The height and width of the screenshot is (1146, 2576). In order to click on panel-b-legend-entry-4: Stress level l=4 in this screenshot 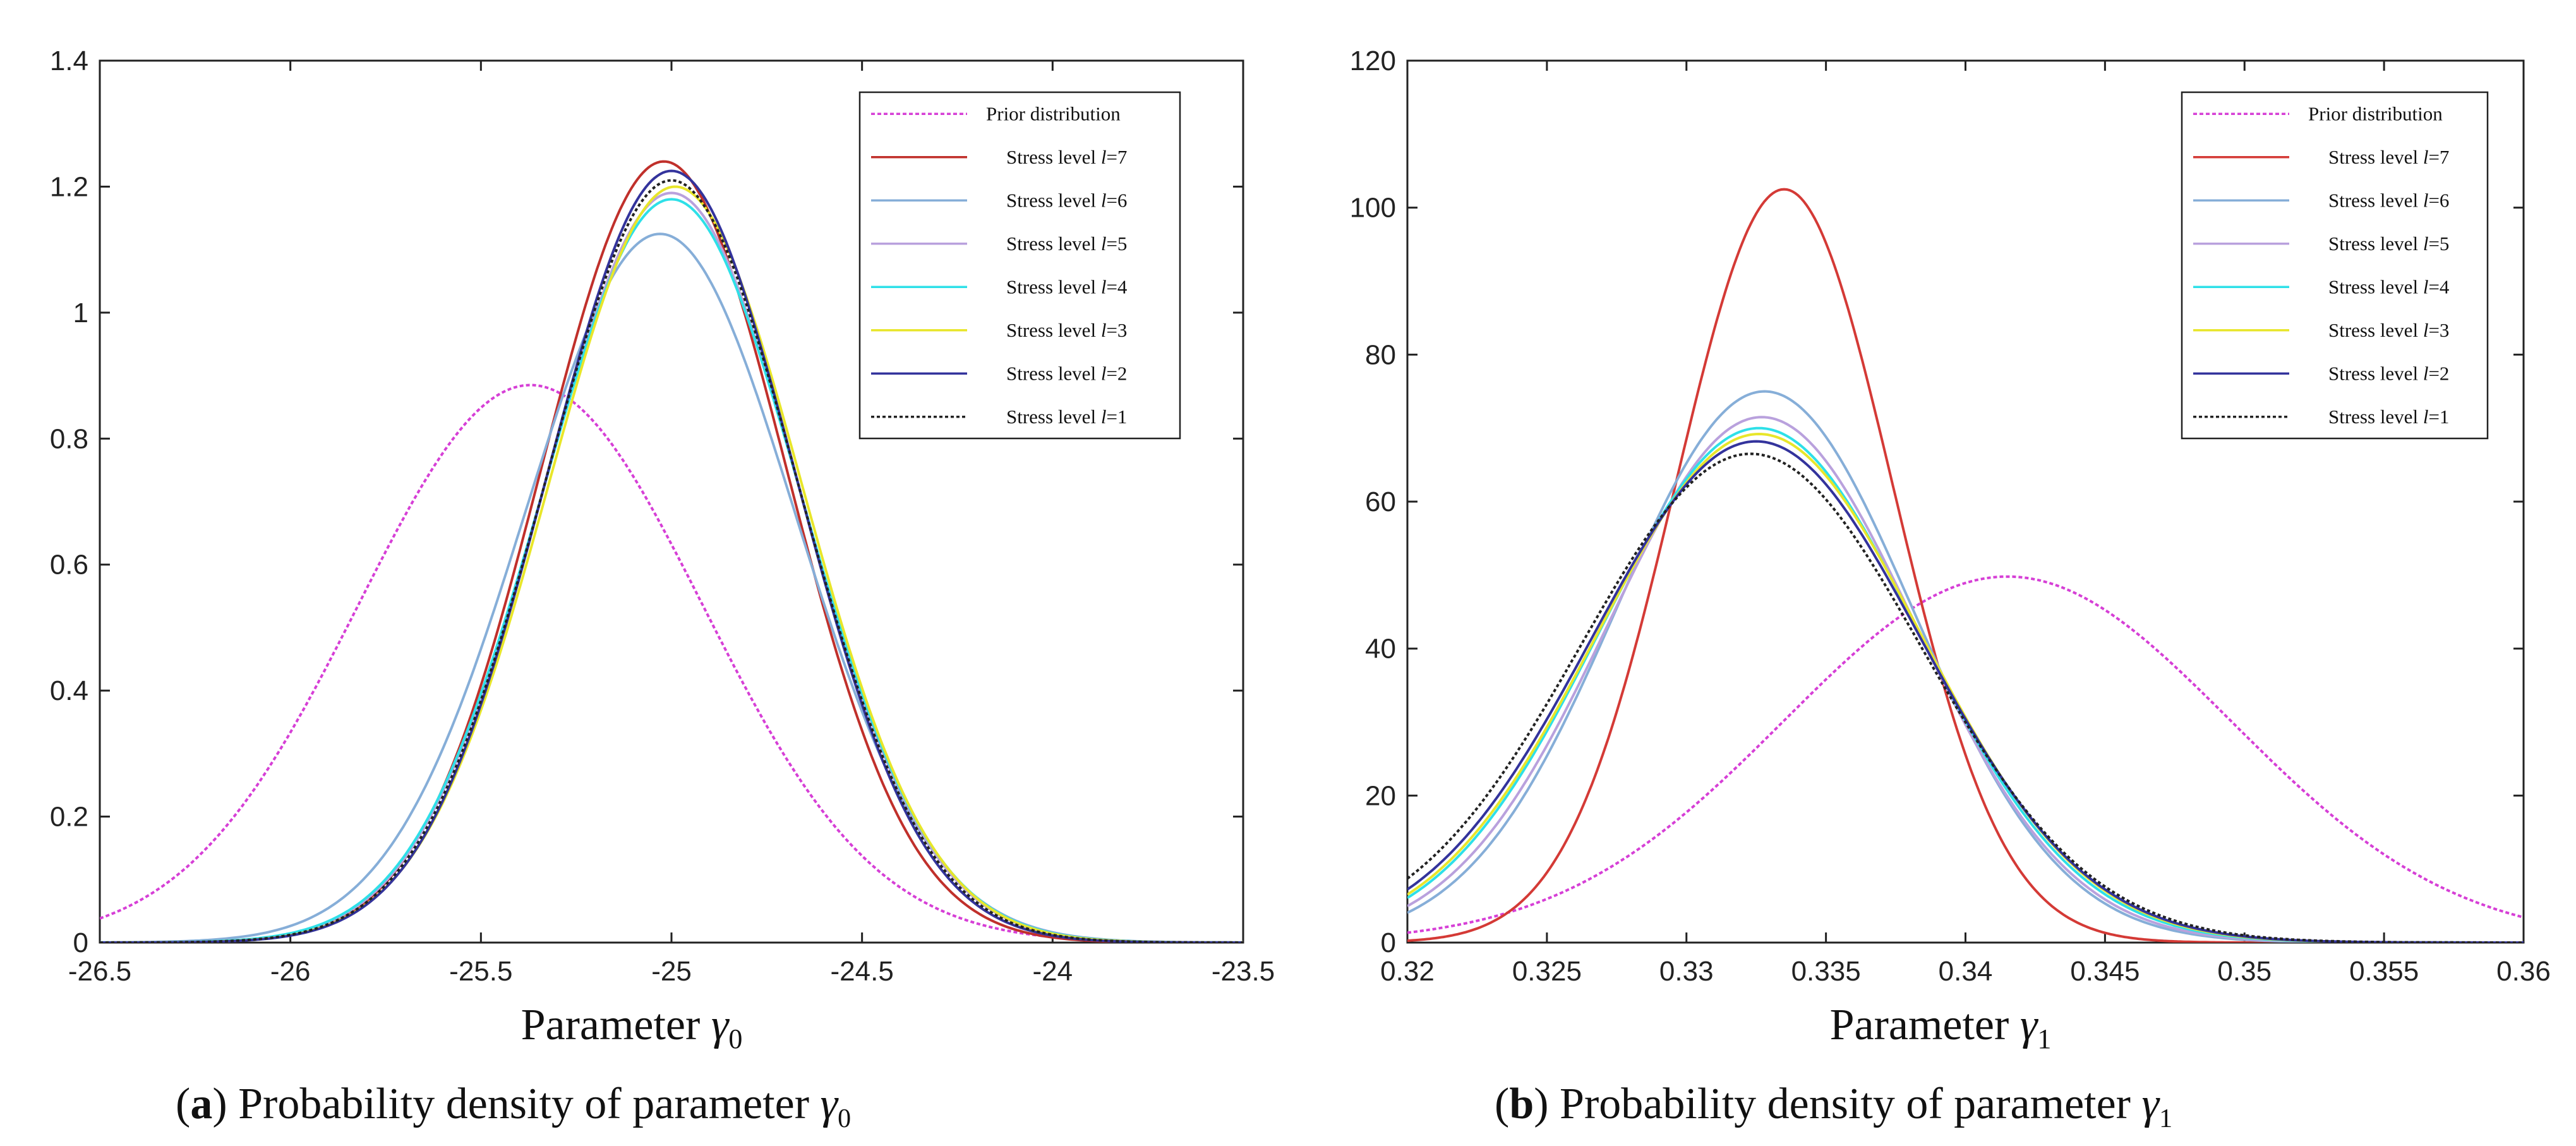, I will do `click(2389, 286)`.